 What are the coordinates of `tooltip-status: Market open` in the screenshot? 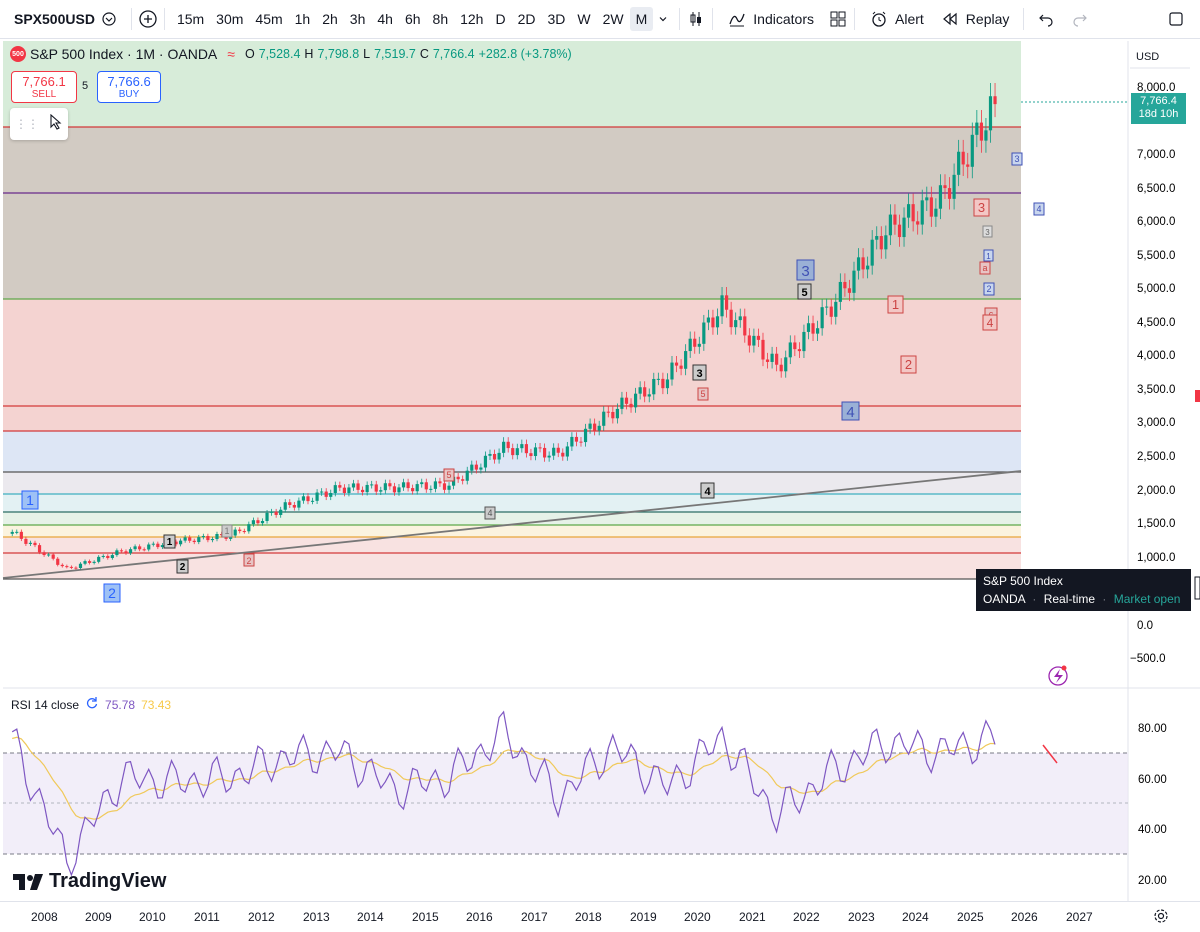 It's located at (1147, 599).